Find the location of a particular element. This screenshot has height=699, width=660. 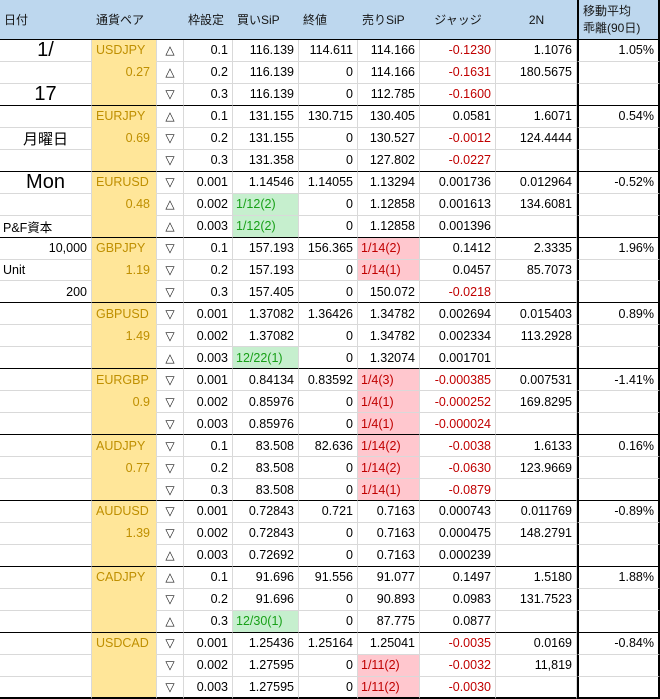

pair-cell: 1.19 is located at coordinates (124, 270).